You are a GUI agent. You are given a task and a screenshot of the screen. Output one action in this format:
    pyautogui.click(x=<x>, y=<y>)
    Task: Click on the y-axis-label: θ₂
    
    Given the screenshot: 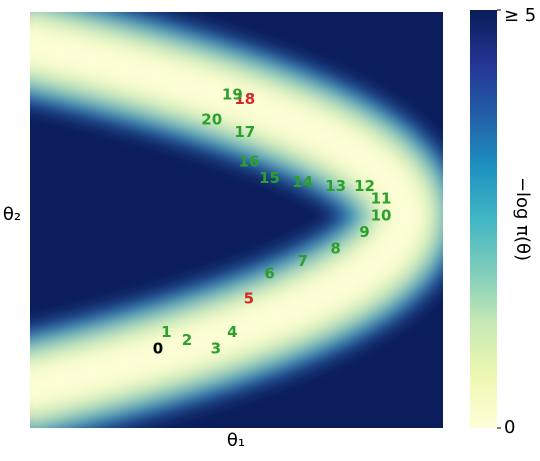 What is the action you would take?
    pyautogui.click(x=12, y=214)
    